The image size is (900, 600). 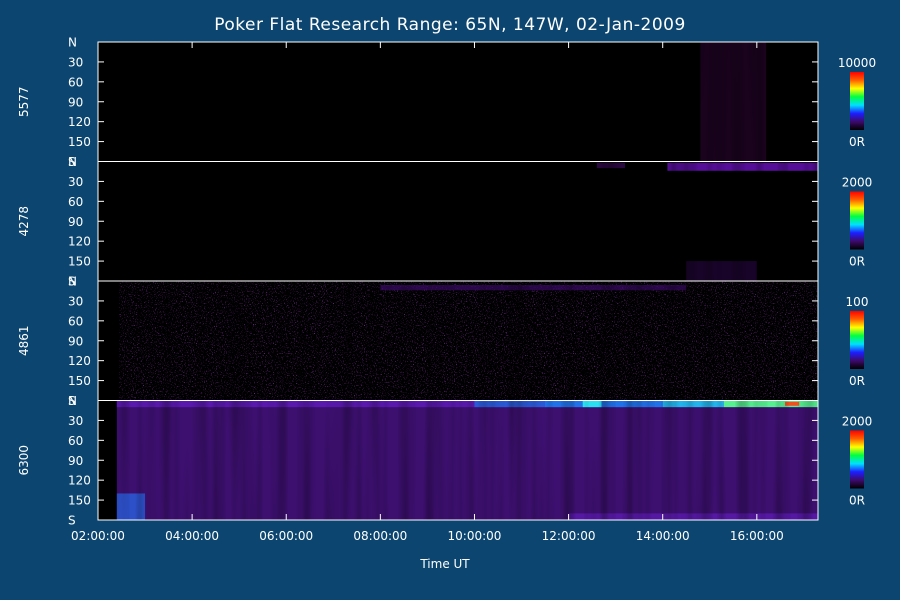 I want to click on panel-label: 6300, so click(x=24, y=460).